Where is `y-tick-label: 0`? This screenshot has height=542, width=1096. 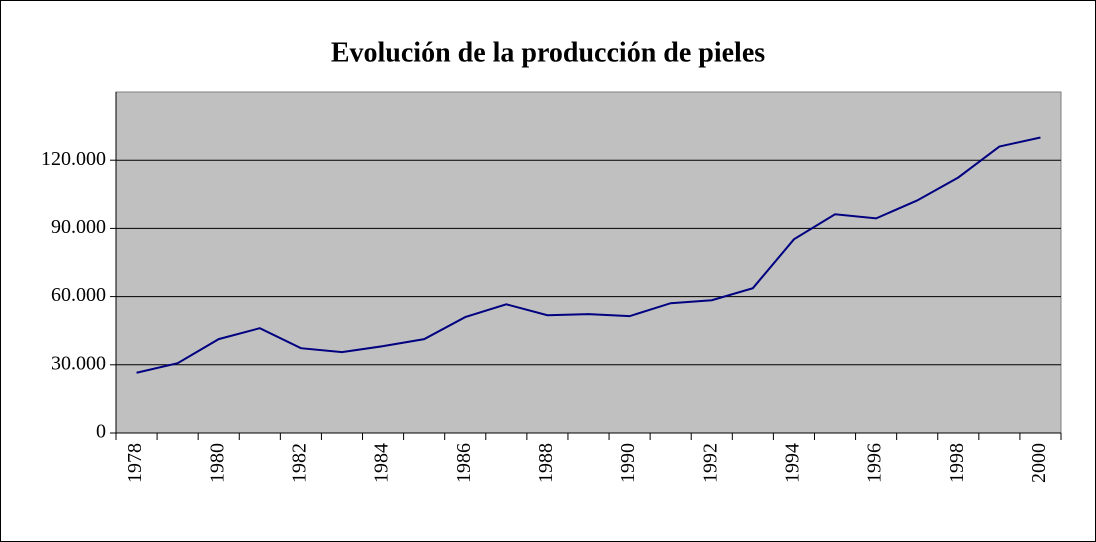 y-tick-label: 0 is located at coordinates (101, 432).